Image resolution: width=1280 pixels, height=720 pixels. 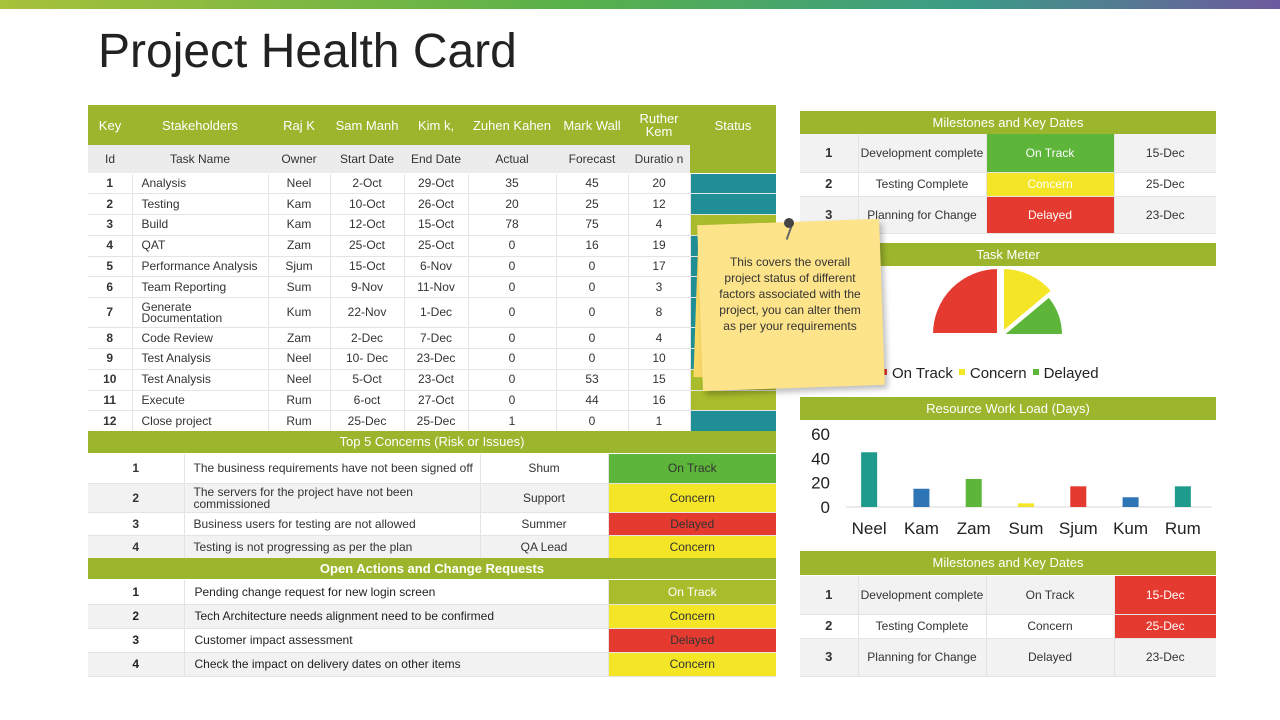 What do you see at coordinates (1182, 496) in the screenshot?
I see `bar-rum` at bounding box center [1182, 496].